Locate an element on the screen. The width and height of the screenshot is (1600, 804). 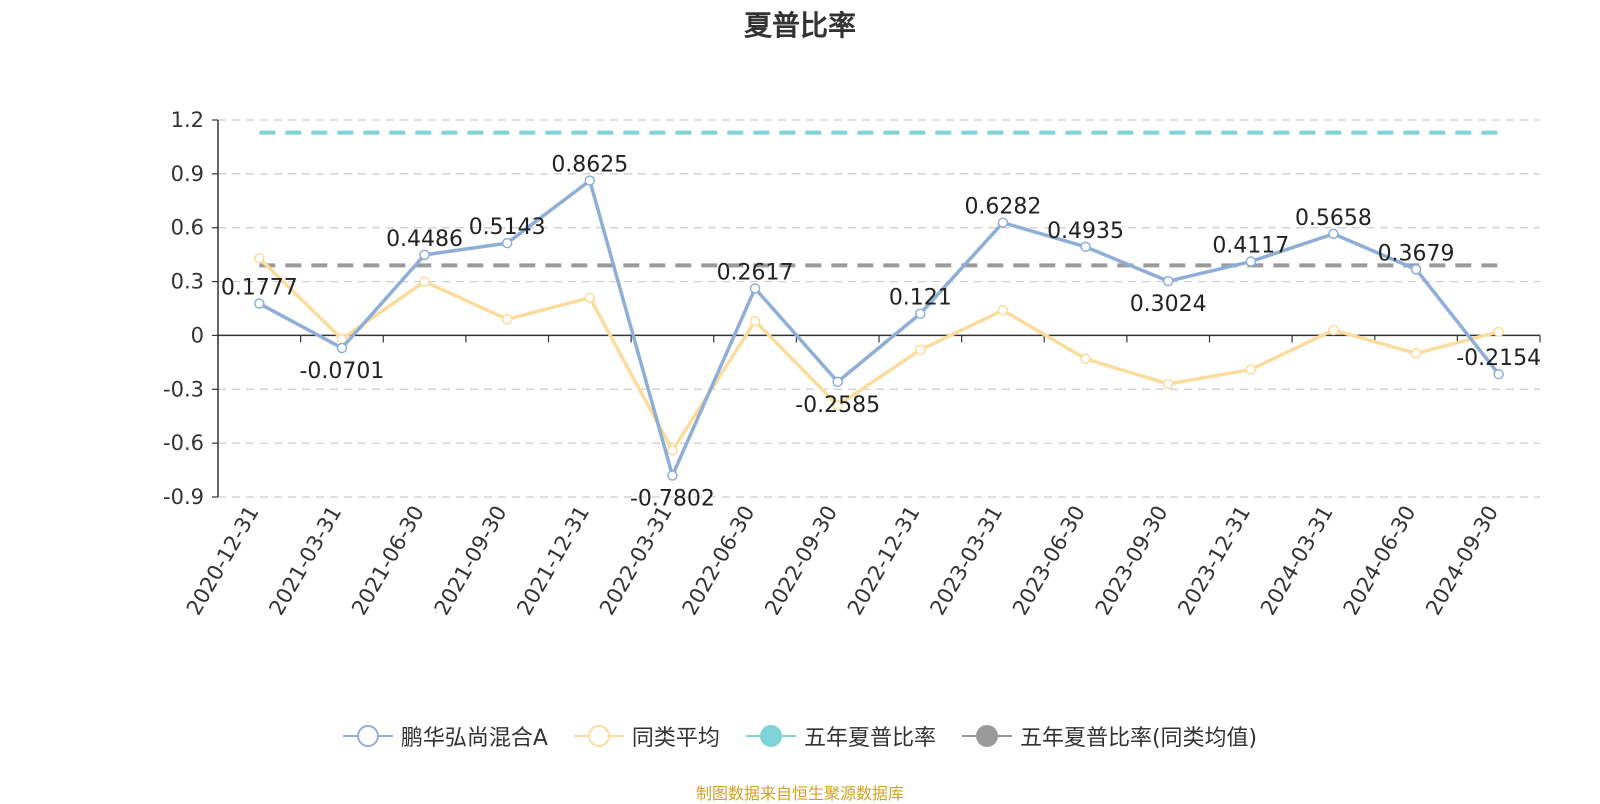
x-tick-label: 2023-09-30 is located at coordinates (1132, 561).